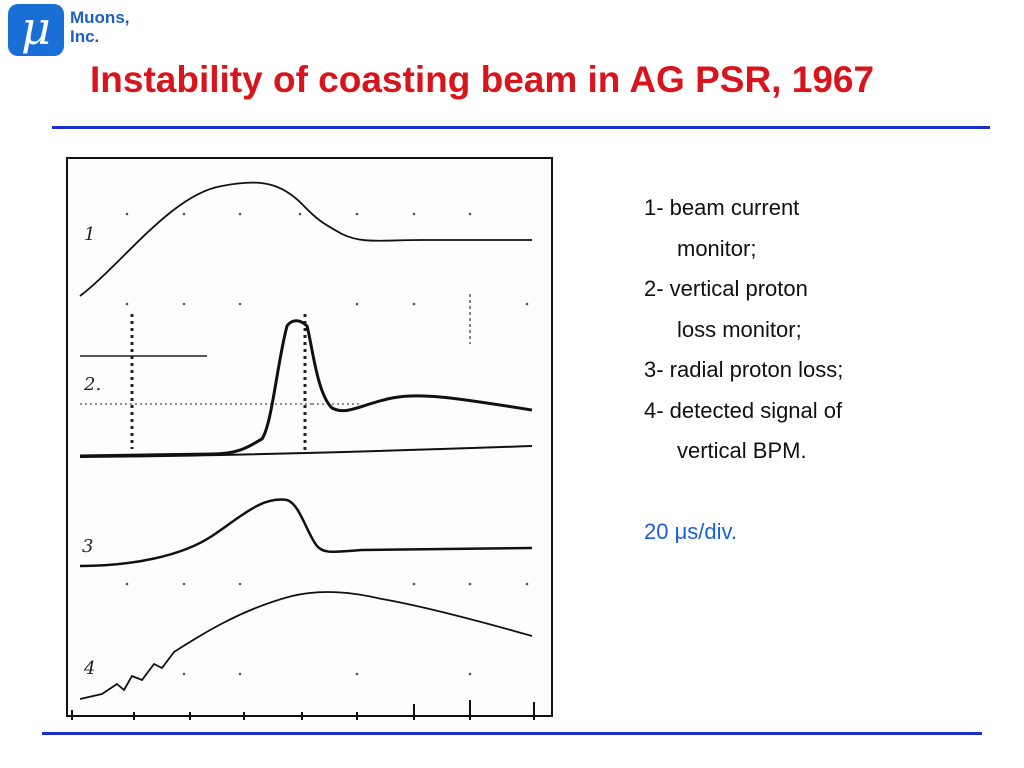 This screenshot has height=768, width=1024. What do you see at coordinates (743, 410) in the screenshot?
I see `legend-item-4: 4- detected signal of` at bounding box center [743, 410].